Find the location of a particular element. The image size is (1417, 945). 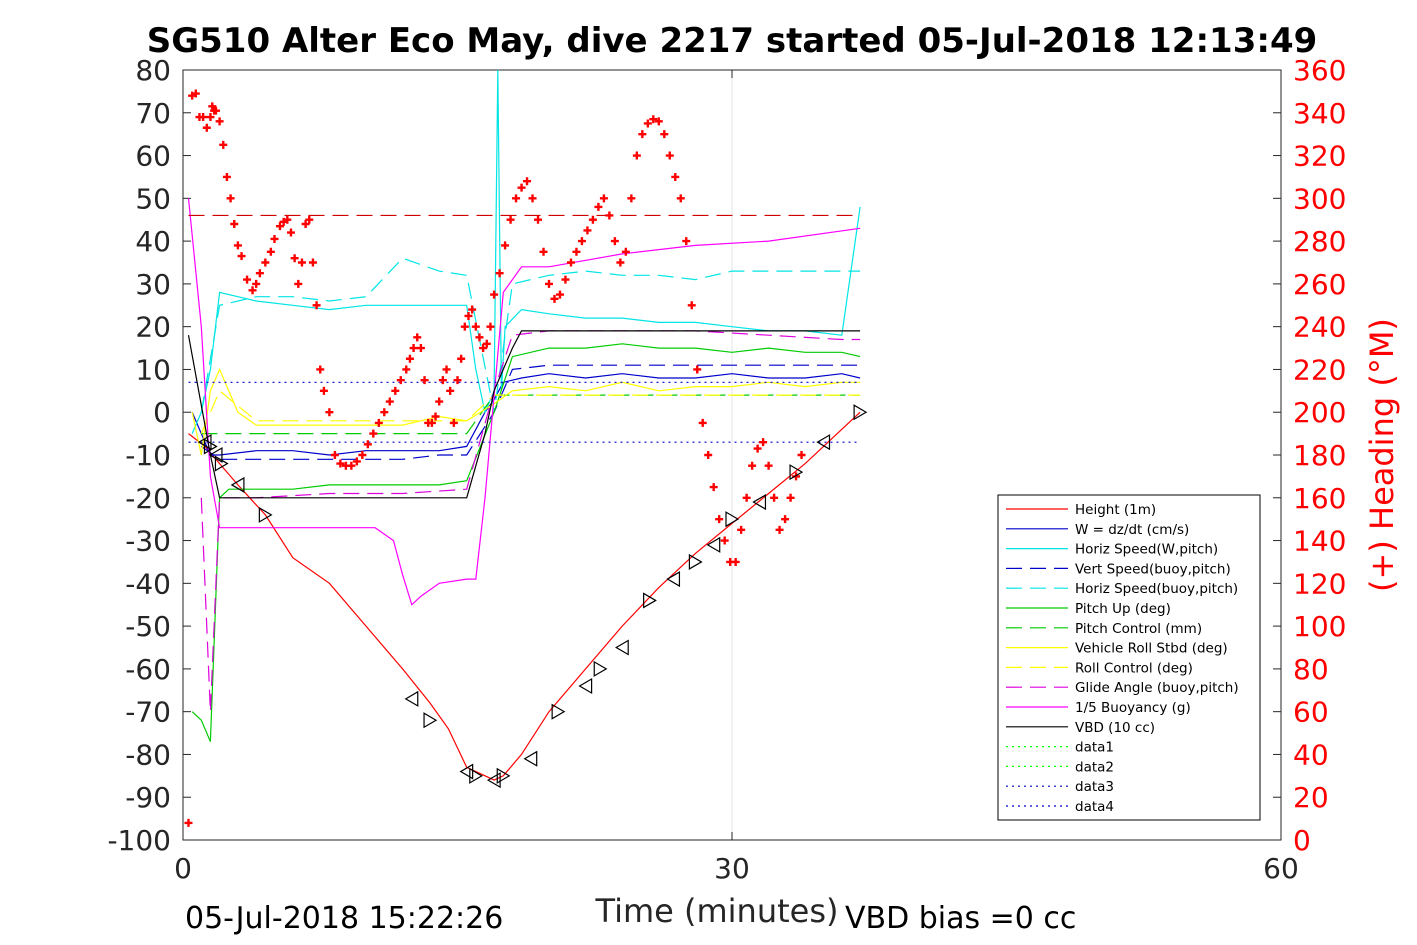

y-tick-label-right: 160 is located at coordinates (1319, 498).